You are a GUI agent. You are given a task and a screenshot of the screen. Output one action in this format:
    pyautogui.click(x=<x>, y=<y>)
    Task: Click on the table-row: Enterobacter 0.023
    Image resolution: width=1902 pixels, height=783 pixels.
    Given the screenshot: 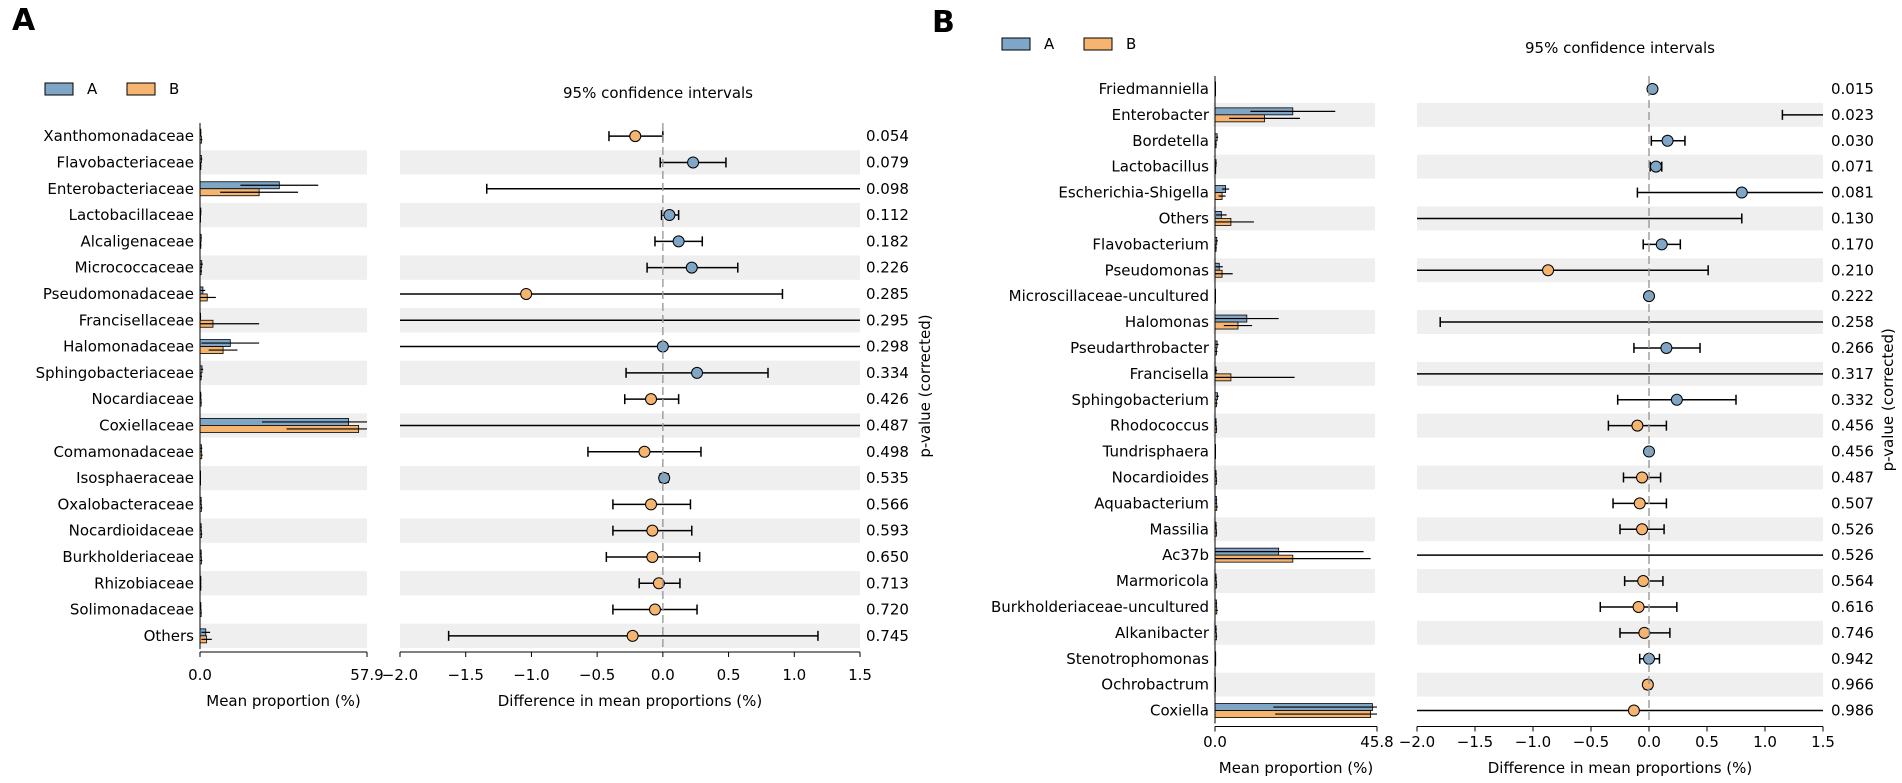 What is the action you would take?
    pyautogui.click(x=1493, y=115)
    